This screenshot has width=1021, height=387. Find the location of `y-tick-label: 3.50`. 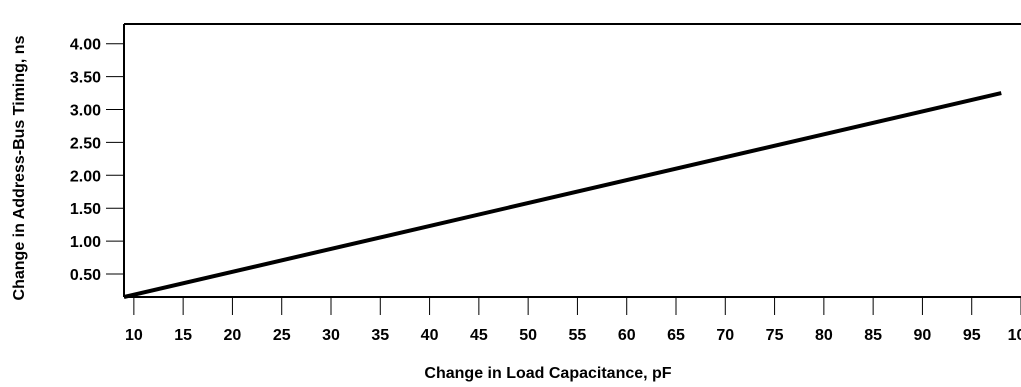

y-tick-label: 3.50 is located at coordinates (85, 78).